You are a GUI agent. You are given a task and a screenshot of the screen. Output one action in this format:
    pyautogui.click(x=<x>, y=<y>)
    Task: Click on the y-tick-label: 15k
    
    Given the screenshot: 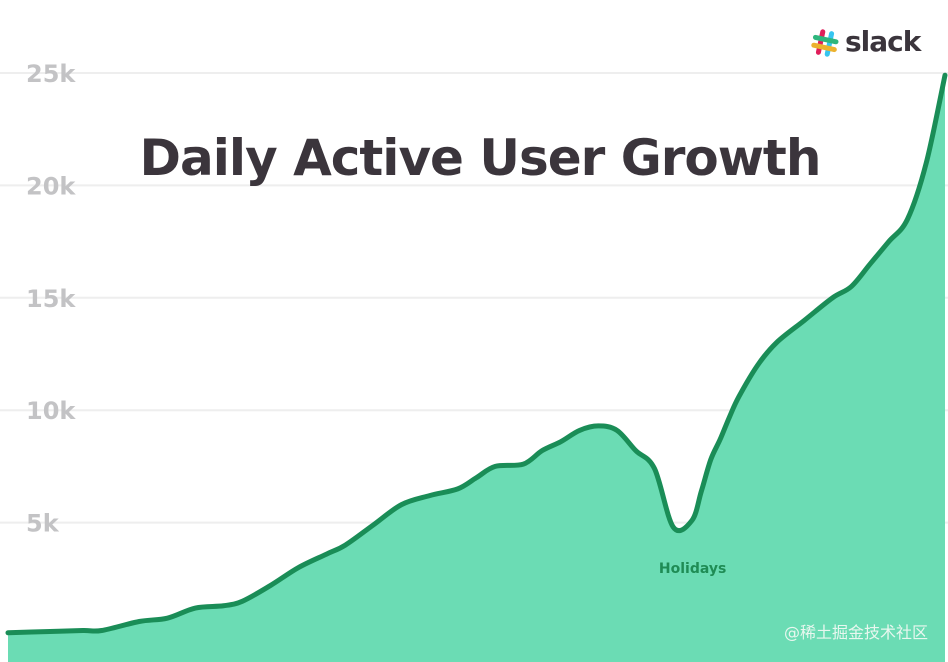 What is the action you would take?
    pyautogui.click(x=51, y=299)
    